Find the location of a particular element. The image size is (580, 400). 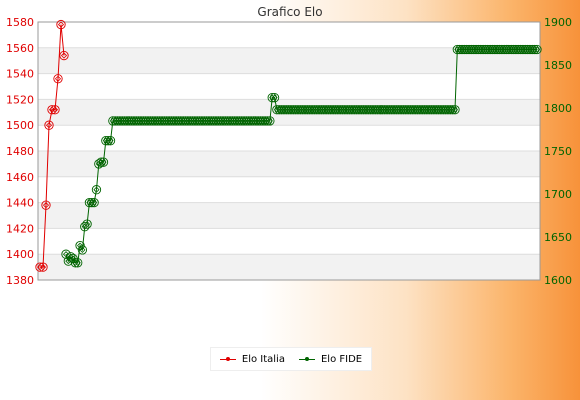

right-tick-label: 1650 is located at coordinates (558, 237).